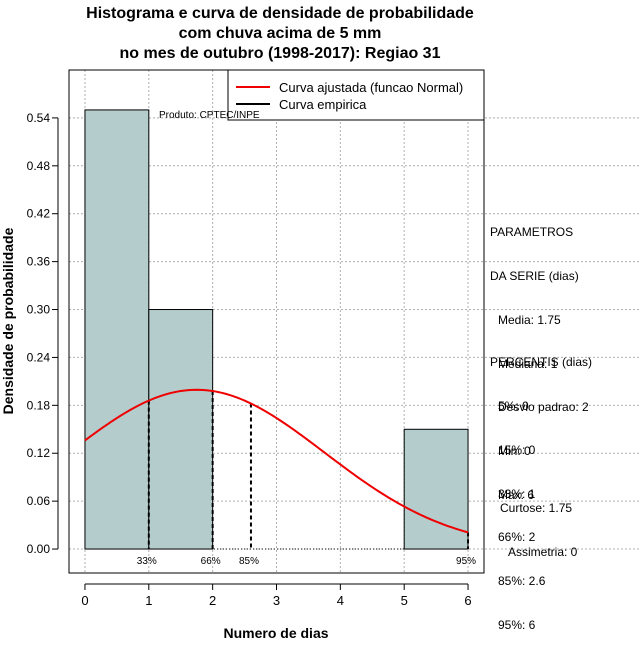 This screenshot has height=660, width=640. I want to click on legend-box, so click(356, 95).